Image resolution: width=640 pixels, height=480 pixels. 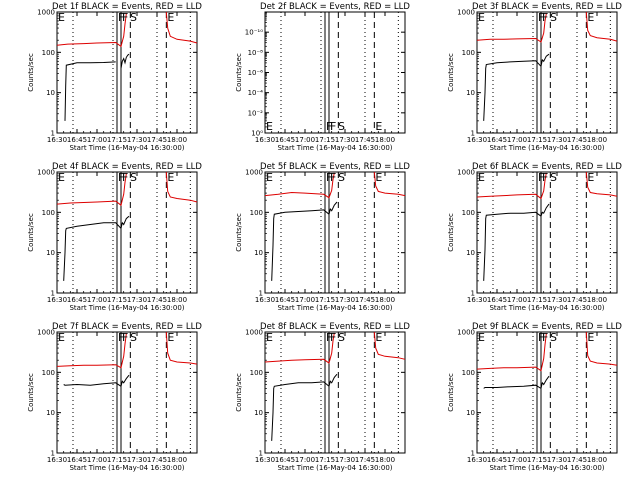 I want to click on panel-title: Det 2f BLACK = Events, RED = LLD, so click(x=335, y=7).